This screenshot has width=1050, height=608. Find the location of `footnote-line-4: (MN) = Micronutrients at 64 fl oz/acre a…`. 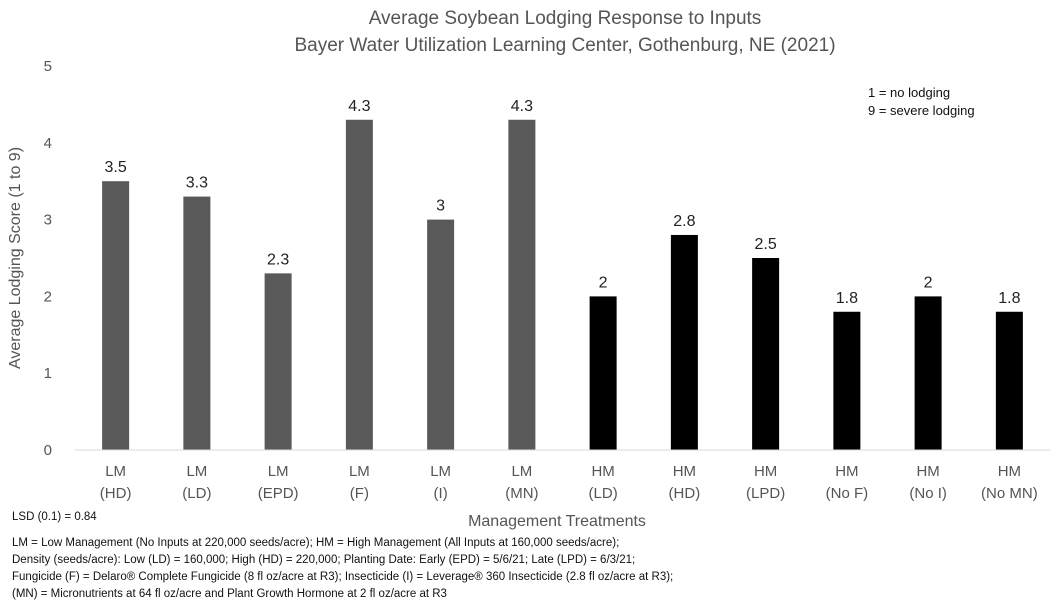

footnote-line-4: (MN) = Micronutrients at 64 fl oz/acre a… is located at coordinates (229, 594).